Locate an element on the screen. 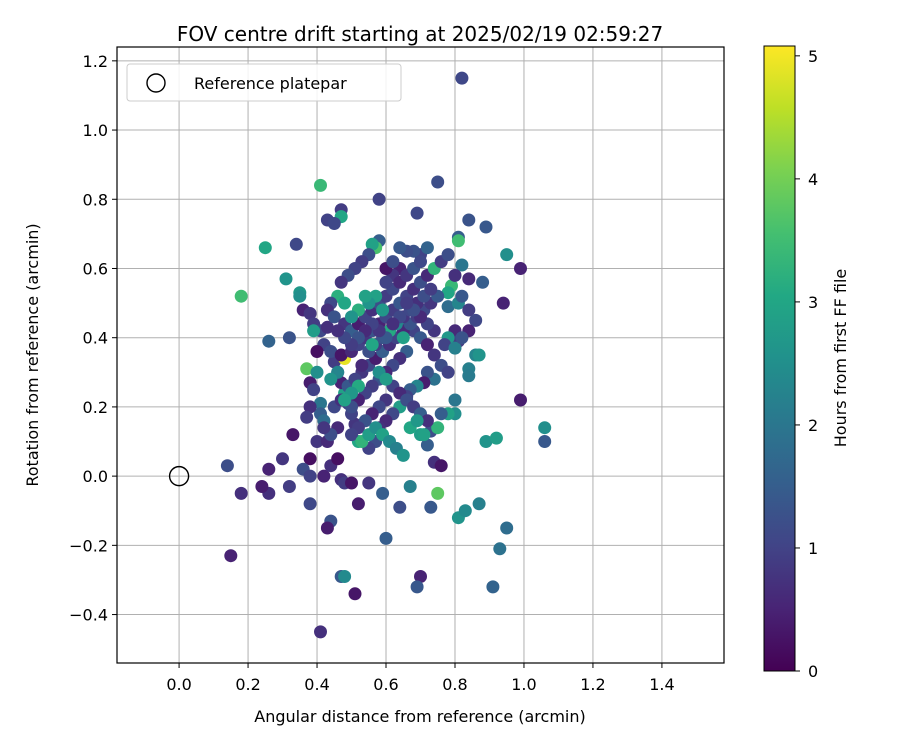 The height and width of the screenshot is (750, 900). y-tick-label: 0.8 is located at coordinates (95, 199).